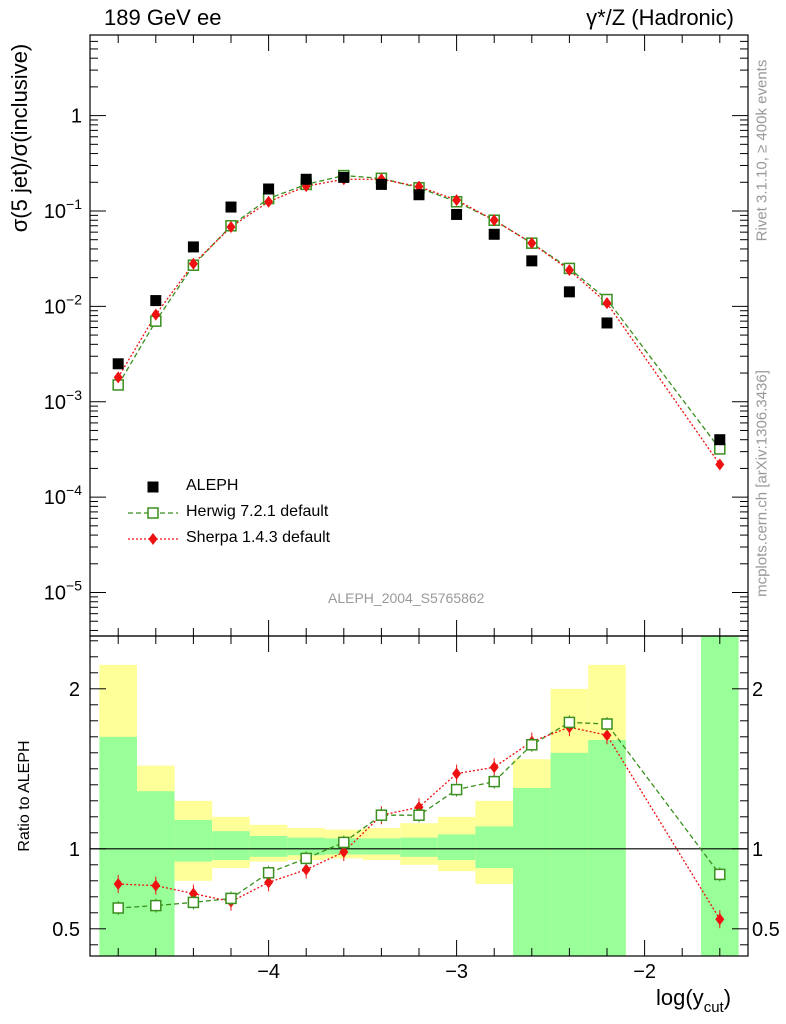  Describe the element at coordinates (153, 487) in the screenshot. I see `legend-marker-data` at that location.